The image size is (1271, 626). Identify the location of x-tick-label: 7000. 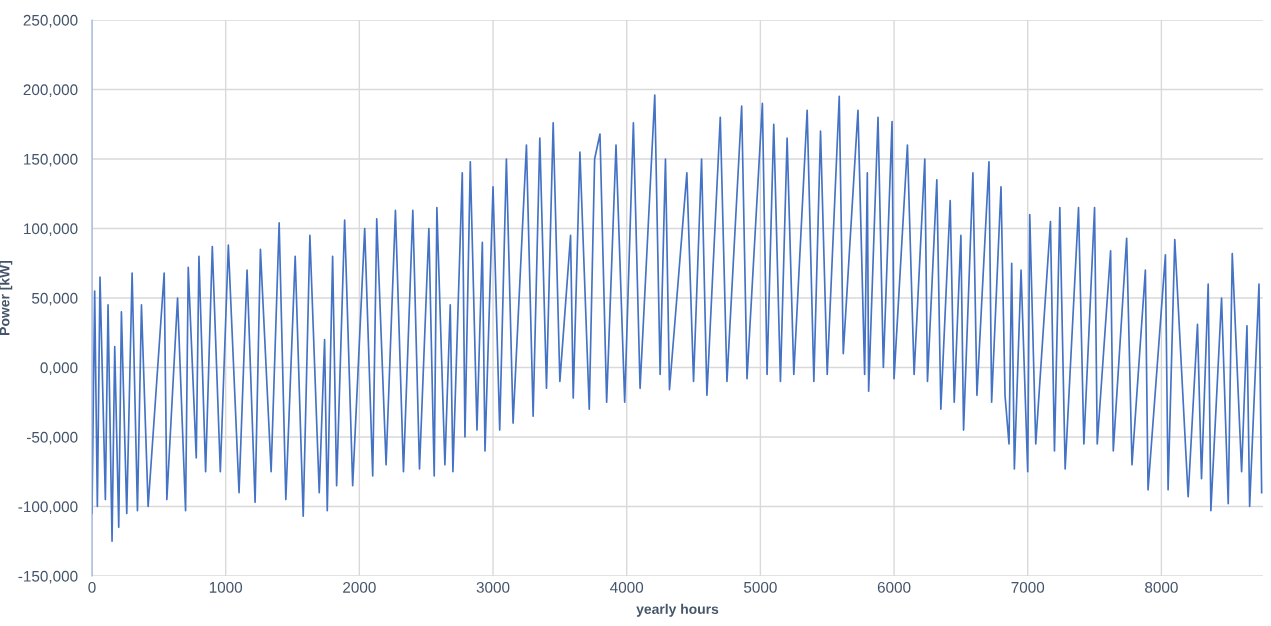
(1028, 587).